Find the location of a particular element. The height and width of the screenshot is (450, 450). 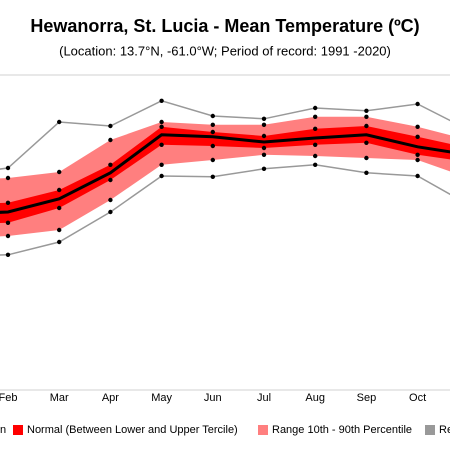

legend-label: n is located at coordinates (3, 430).